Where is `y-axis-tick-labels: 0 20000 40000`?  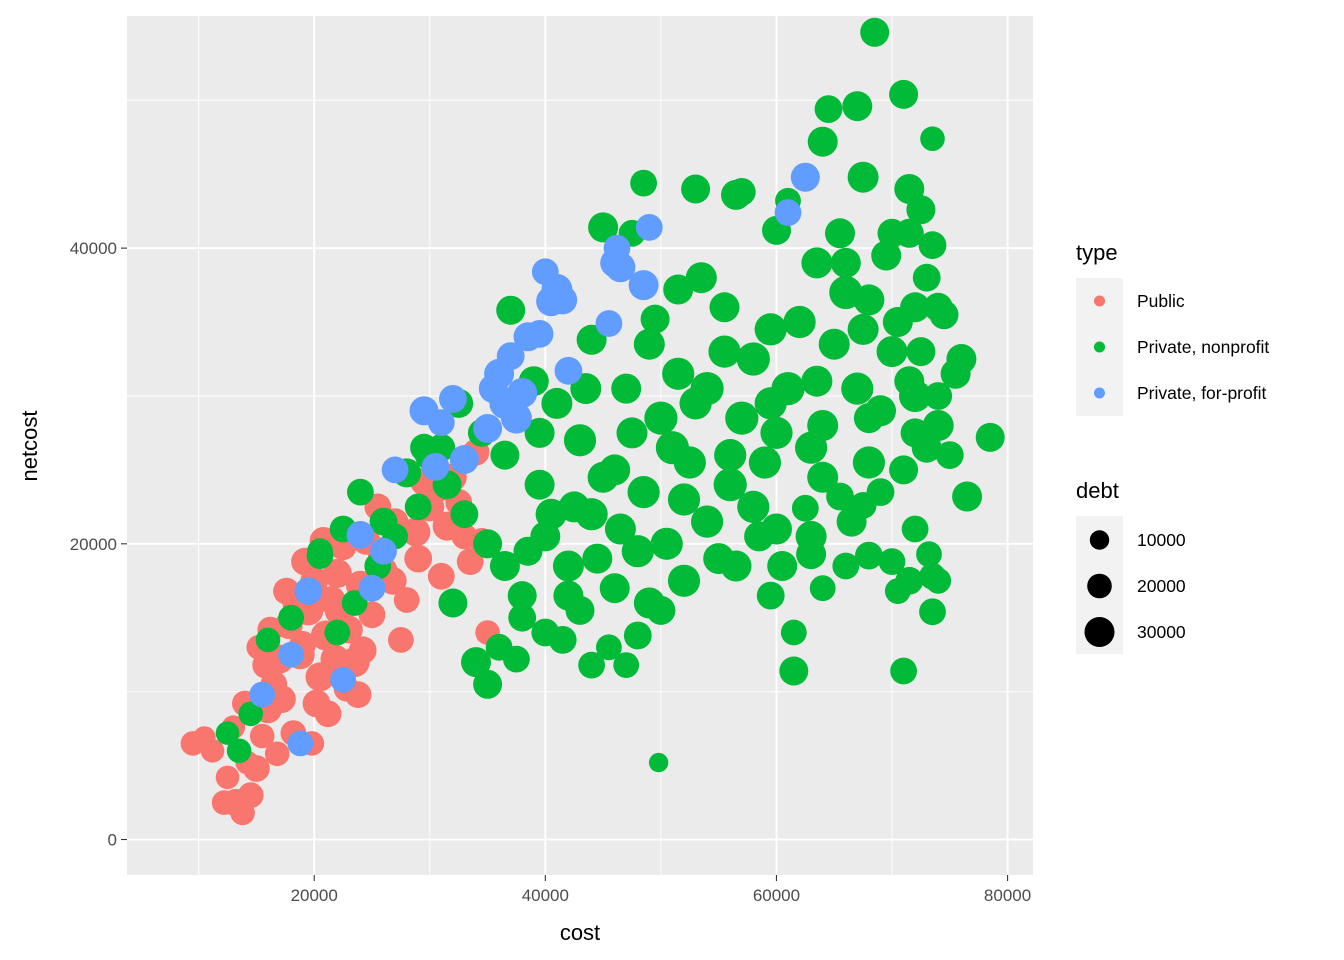 y-axis-tick-labels: 0 20000 40000 is located at coordinates (93, 544).